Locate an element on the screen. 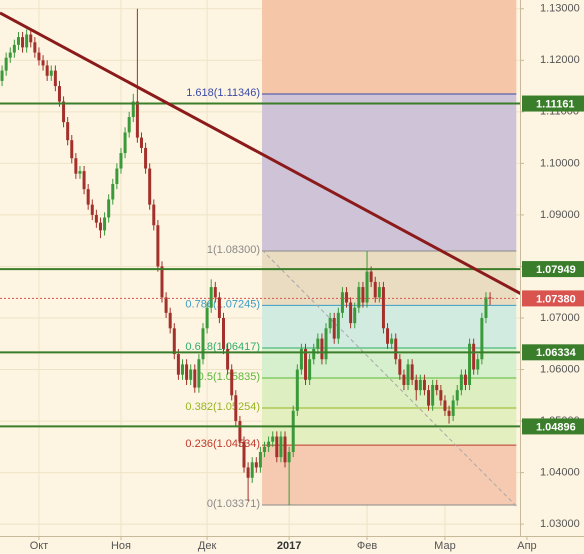 The image size is (584, 554). x-tick-label: 2017 is located at coordinates (289, 546).